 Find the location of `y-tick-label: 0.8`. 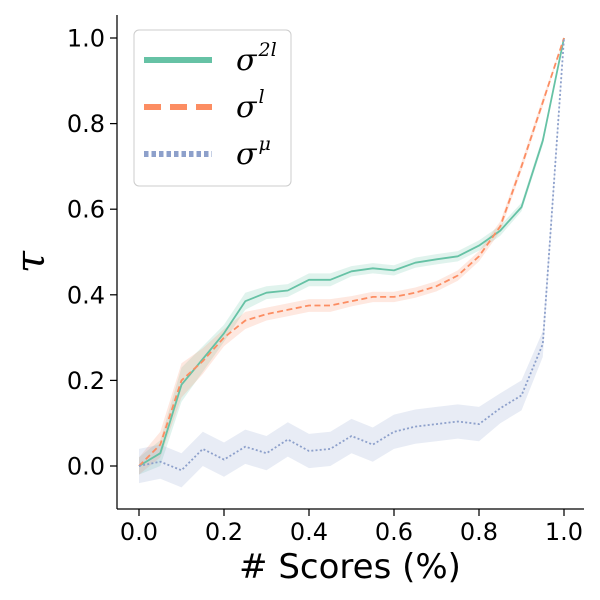

y-tick-label: 0.8 is located at coordinates (86, 124).